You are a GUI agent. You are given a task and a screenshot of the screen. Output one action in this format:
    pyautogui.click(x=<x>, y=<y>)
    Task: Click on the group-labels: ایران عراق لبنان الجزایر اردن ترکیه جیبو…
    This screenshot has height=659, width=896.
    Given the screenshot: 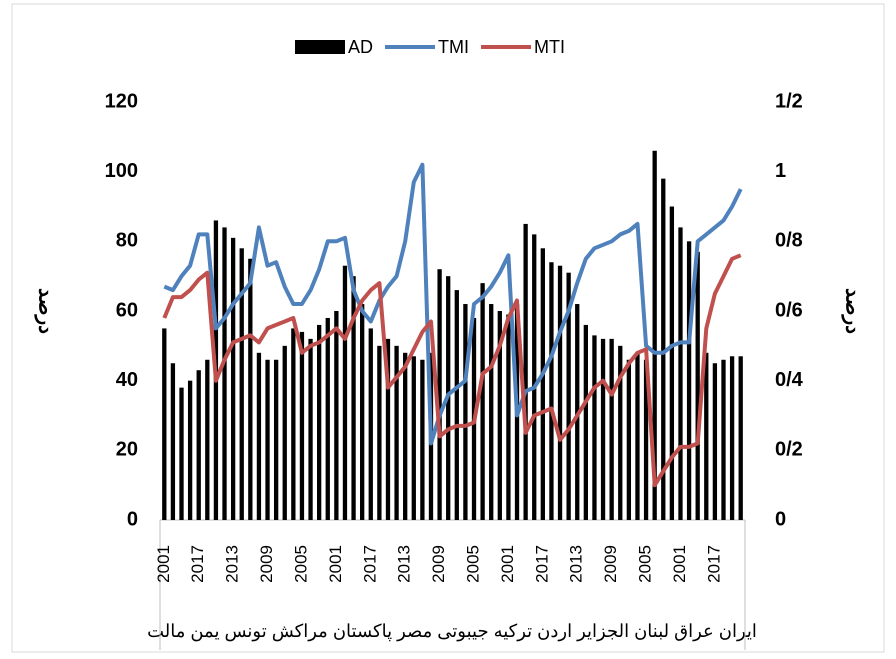 What is the action you would take?
    pyautogui.click(x=452, y=631)
    